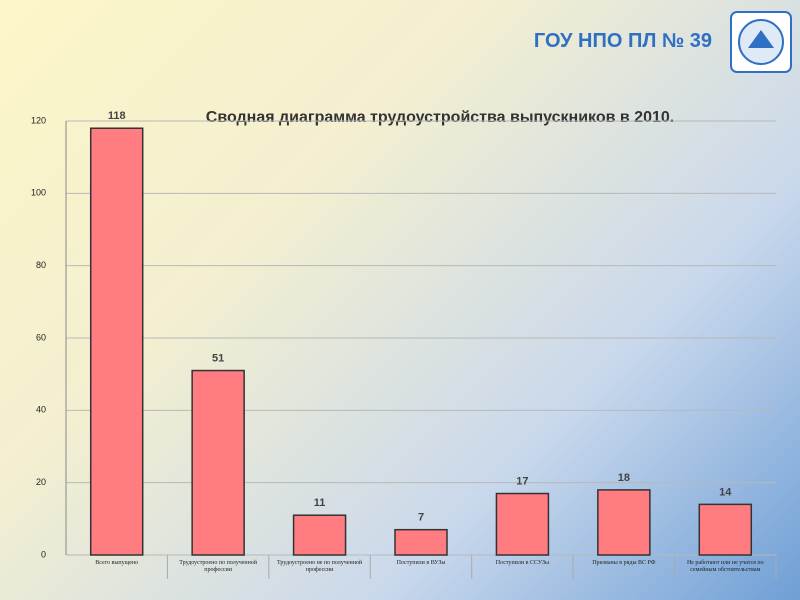 The image size is (800, 600). What do you see at coordinates (218, 566) in the screenshot?
I see `x-tick-label: Трудоустроено по полученной профессии` at bounding box center [218, 566].